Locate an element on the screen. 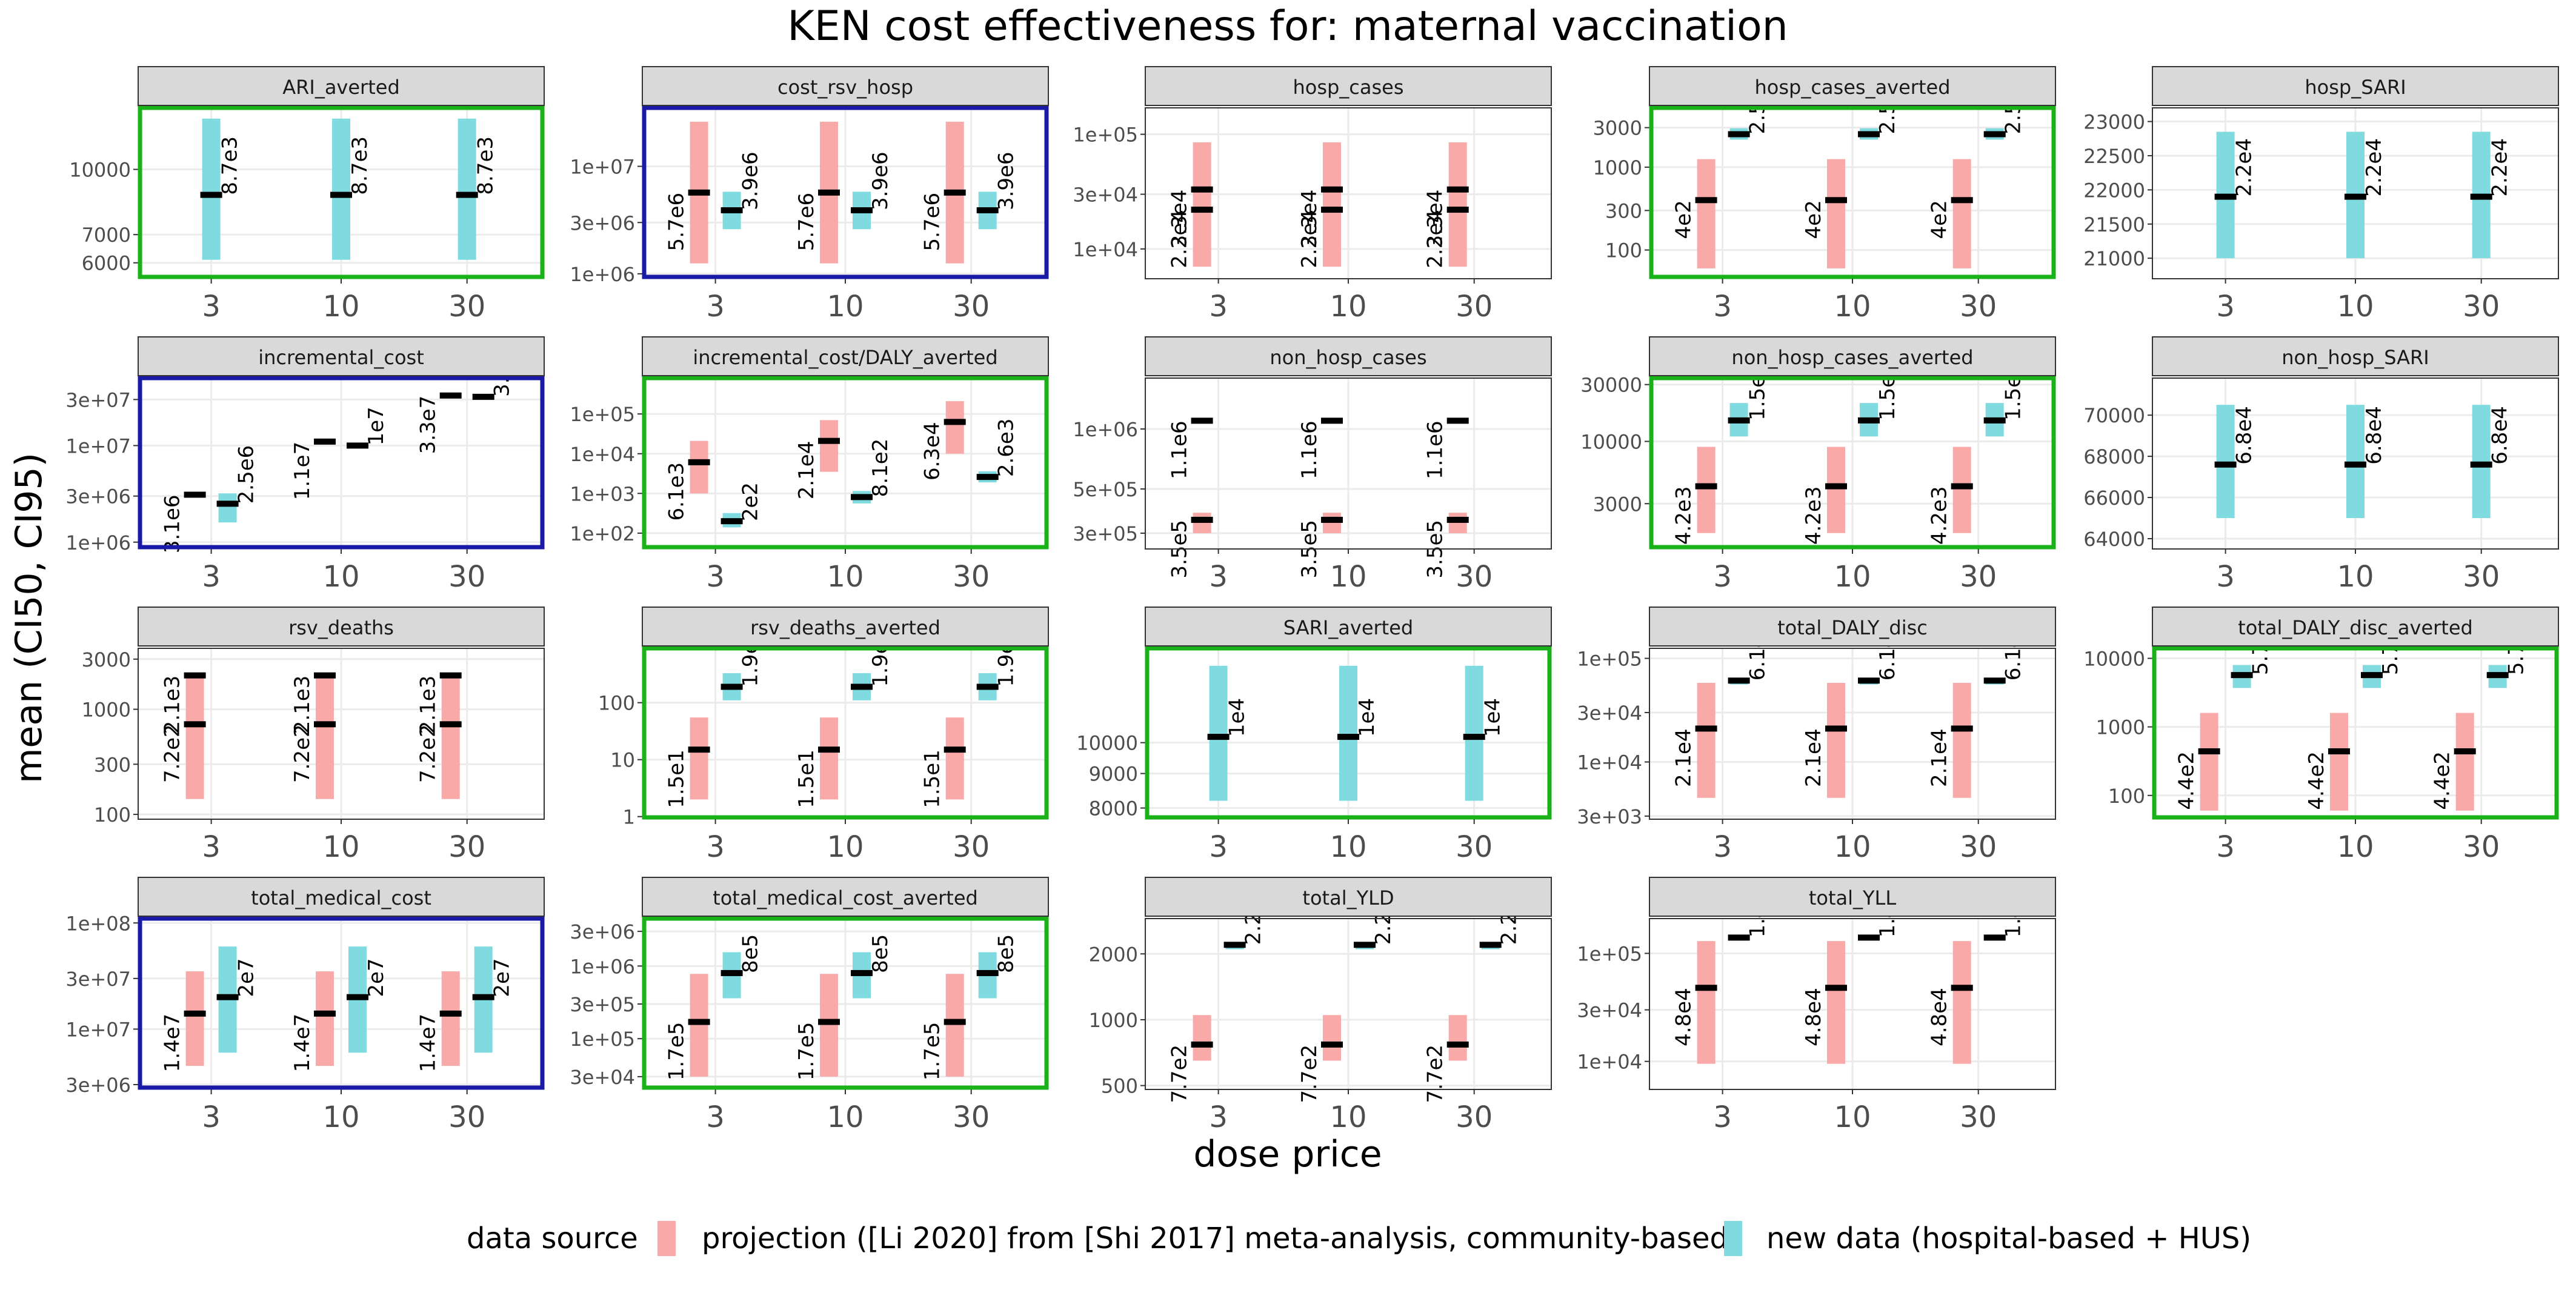 The width and height of the screenshot is (2576, 1290). data-label: 8.1e2 is located at coordinates (880, 468).